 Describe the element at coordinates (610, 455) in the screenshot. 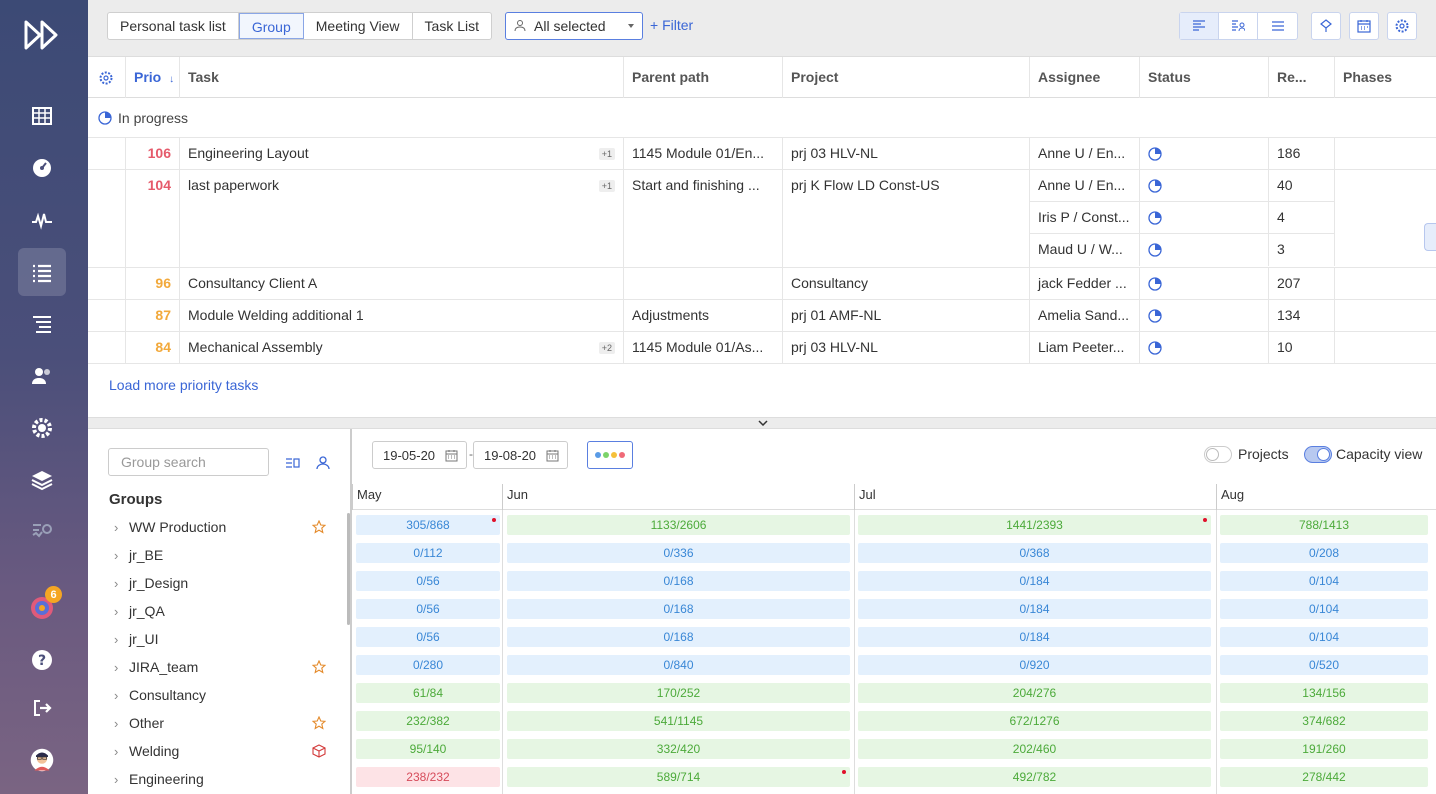

I see `color-legend-button` at that location.